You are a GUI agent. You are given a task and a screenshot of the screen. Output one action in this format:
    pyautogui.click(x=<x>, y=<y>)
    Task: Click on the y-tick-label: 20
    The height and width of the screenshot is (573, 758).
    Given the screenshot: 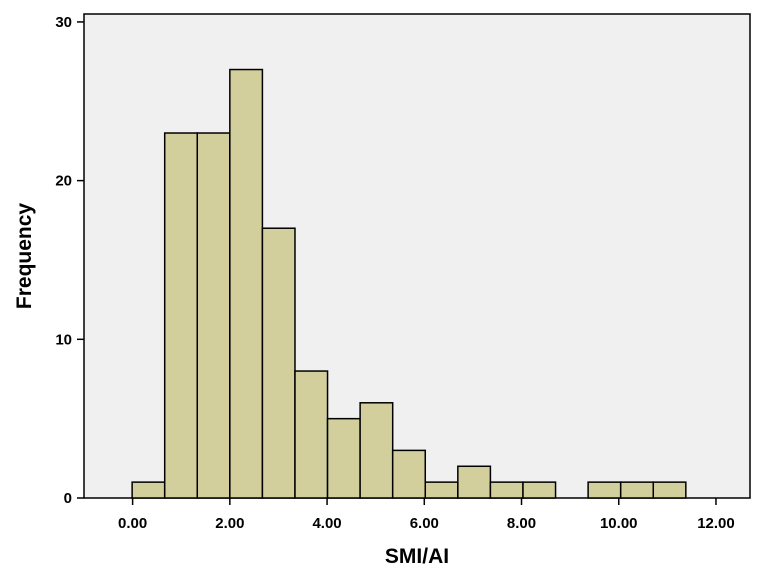 What is the action you would take?
    pyautogui.click(x=63, y=181)
    